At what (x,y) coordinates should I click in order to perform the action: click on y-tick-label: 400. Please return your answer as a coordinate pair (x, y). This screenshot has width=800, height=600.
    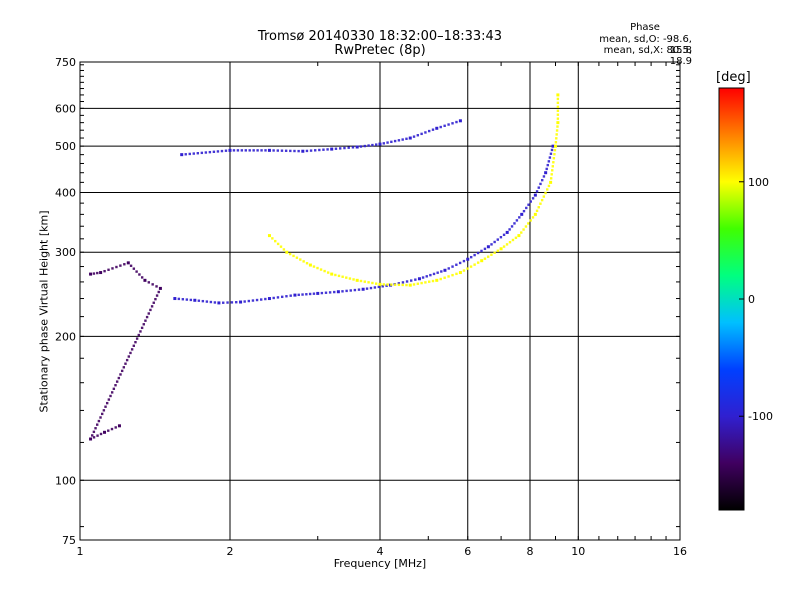
    Looking at the image, I should click on (65, 192).